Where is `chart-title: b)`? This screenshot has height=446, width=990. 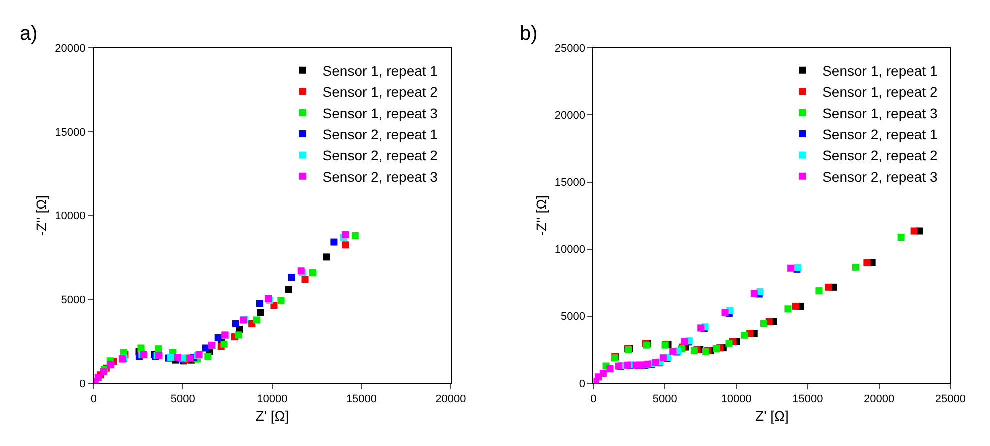
chart-title: b) is located at coordinates (529, 34).